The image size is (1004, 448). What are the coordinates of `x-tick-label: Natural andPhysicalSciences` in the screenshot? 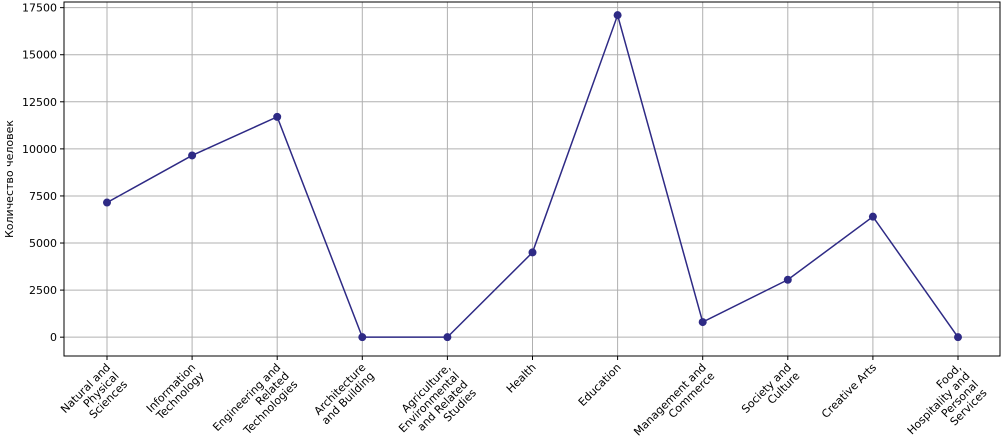 It's located at (94, 397).